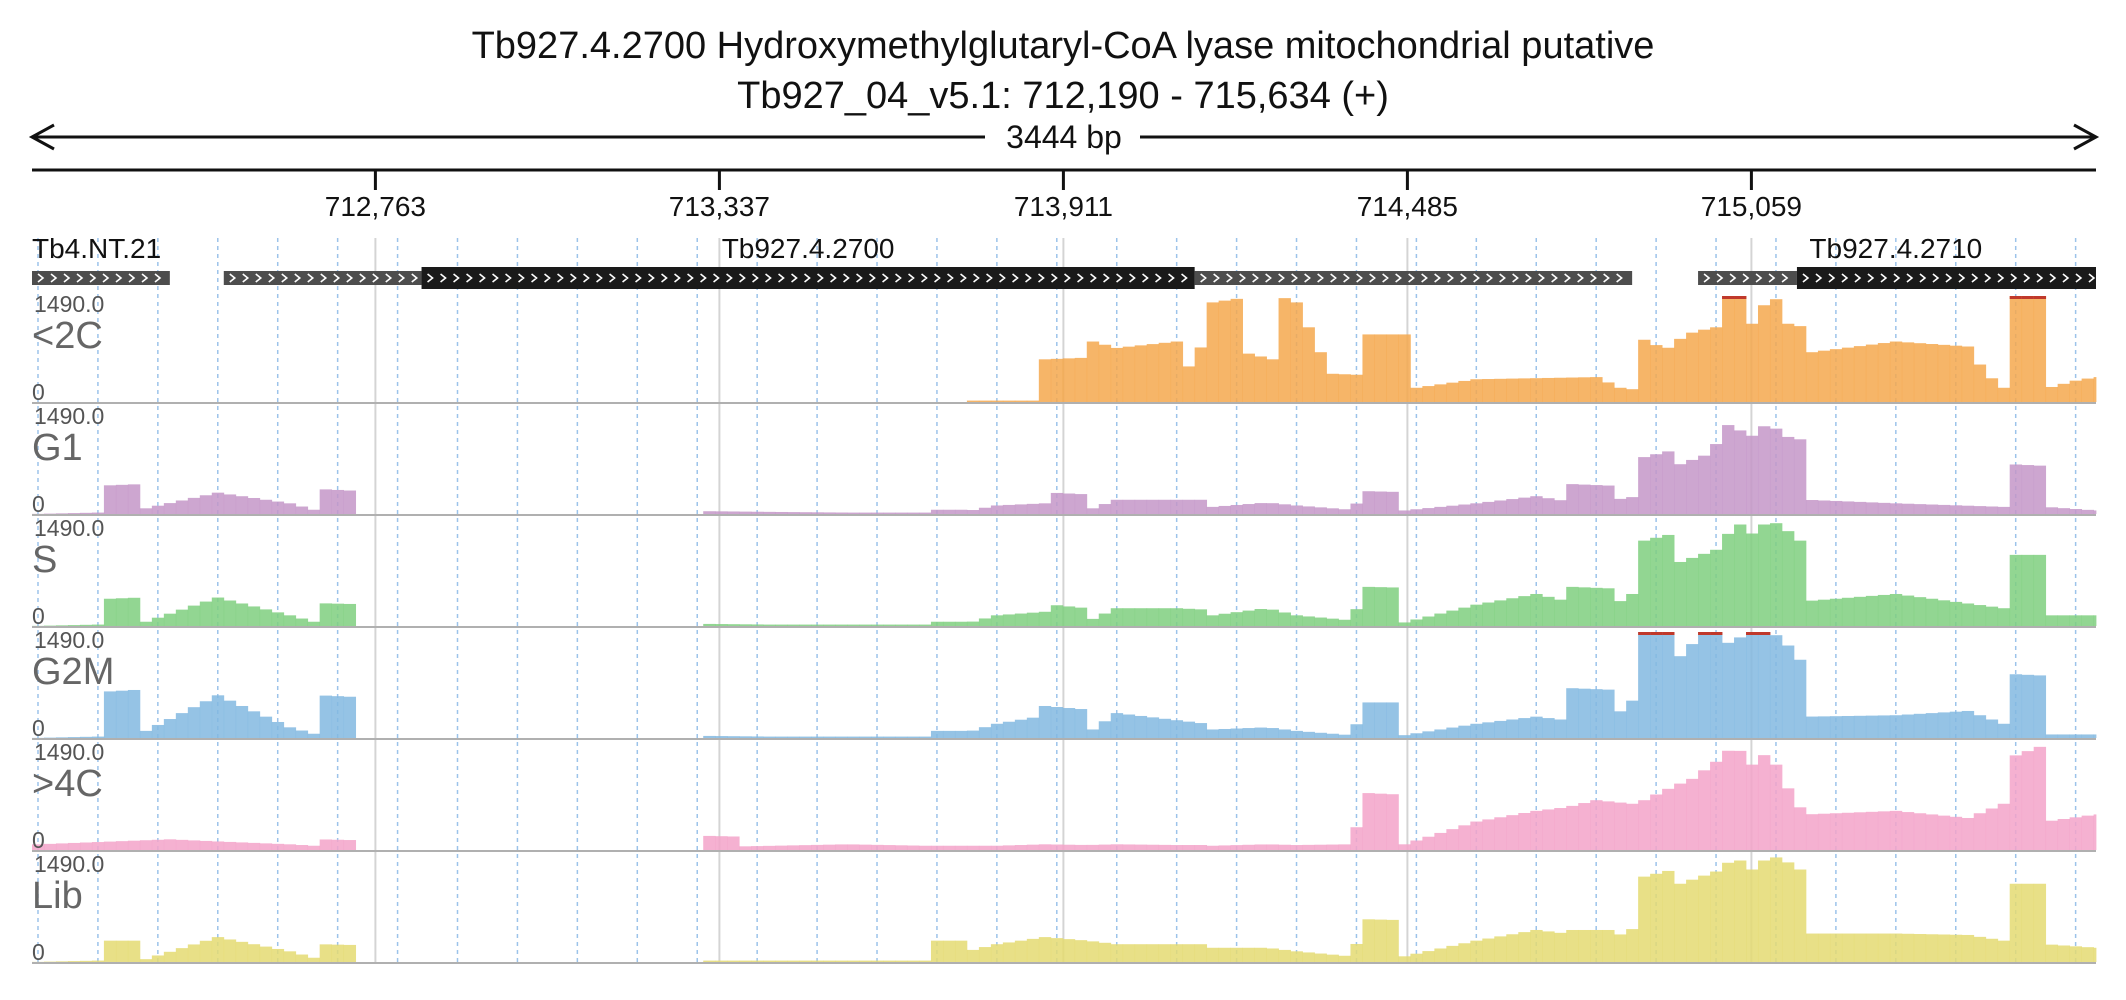  I want to click on gene-model: Tb927.4.2710, so click(1897, 261).